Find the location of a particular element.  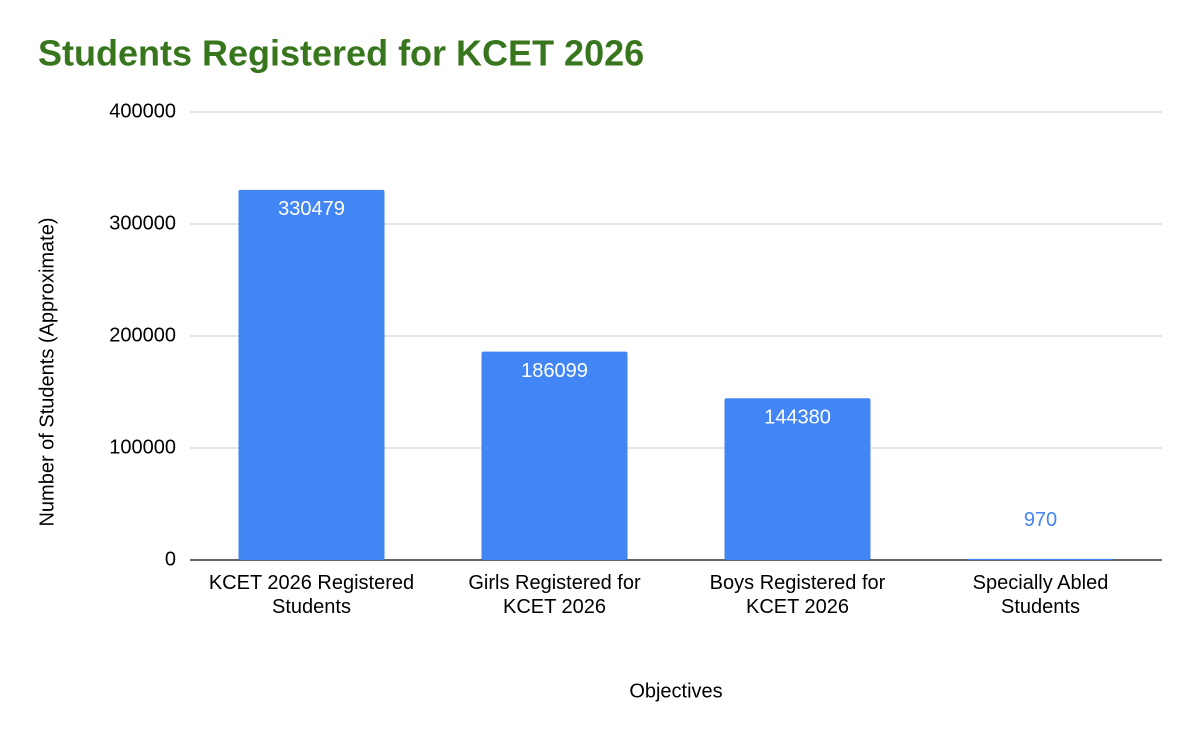

x-tick-label: Girls Registered for KCET 2026 is located at coordinates (554, 595).